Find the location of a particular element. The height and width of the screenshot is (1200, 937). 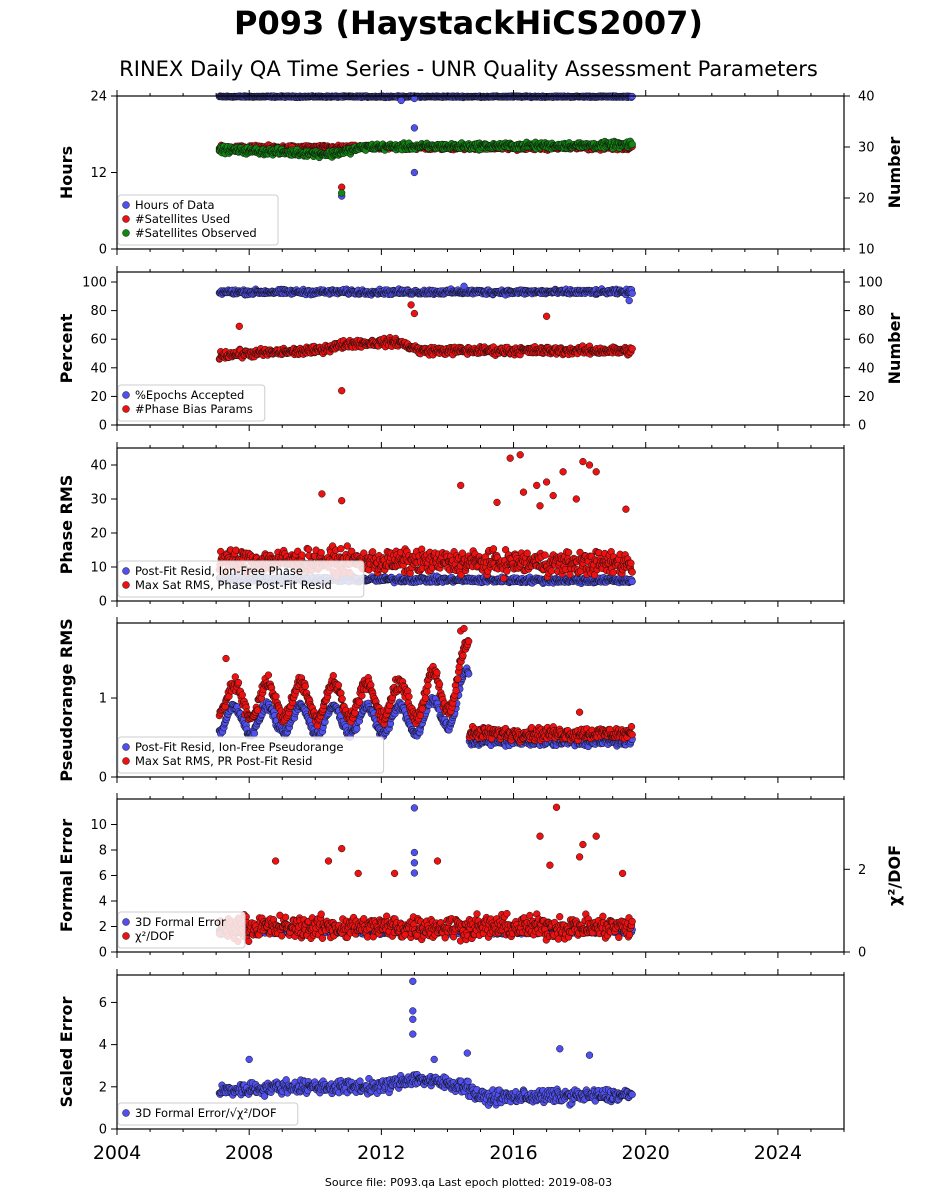

legend-entry: #Satellites Observed is located at coordinates (196, 233).